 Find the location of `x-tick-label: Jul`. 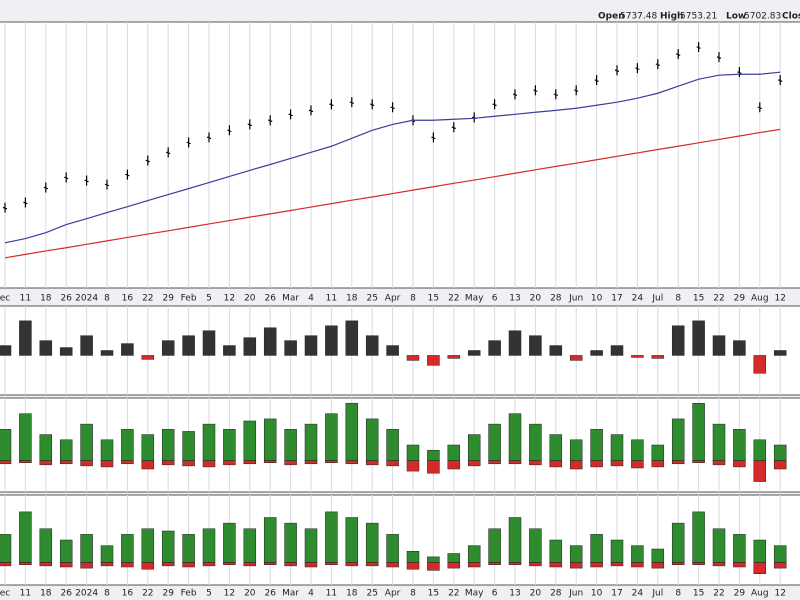

x-tick-label: Jul is located at coordinates (657, 299).